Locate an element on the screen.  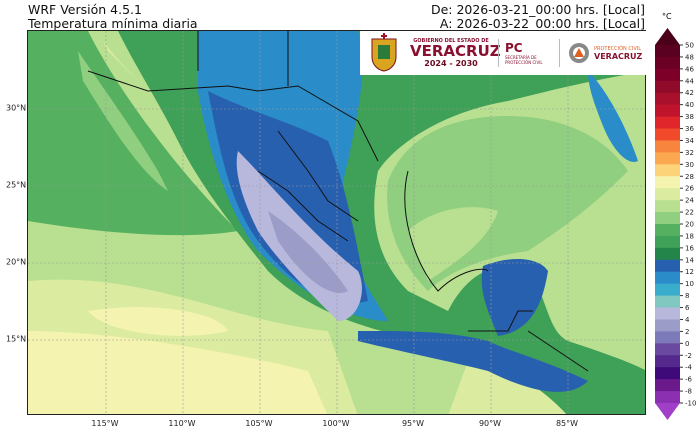
colorbar-tick-label: 46 is located at coordinates (689, 69).